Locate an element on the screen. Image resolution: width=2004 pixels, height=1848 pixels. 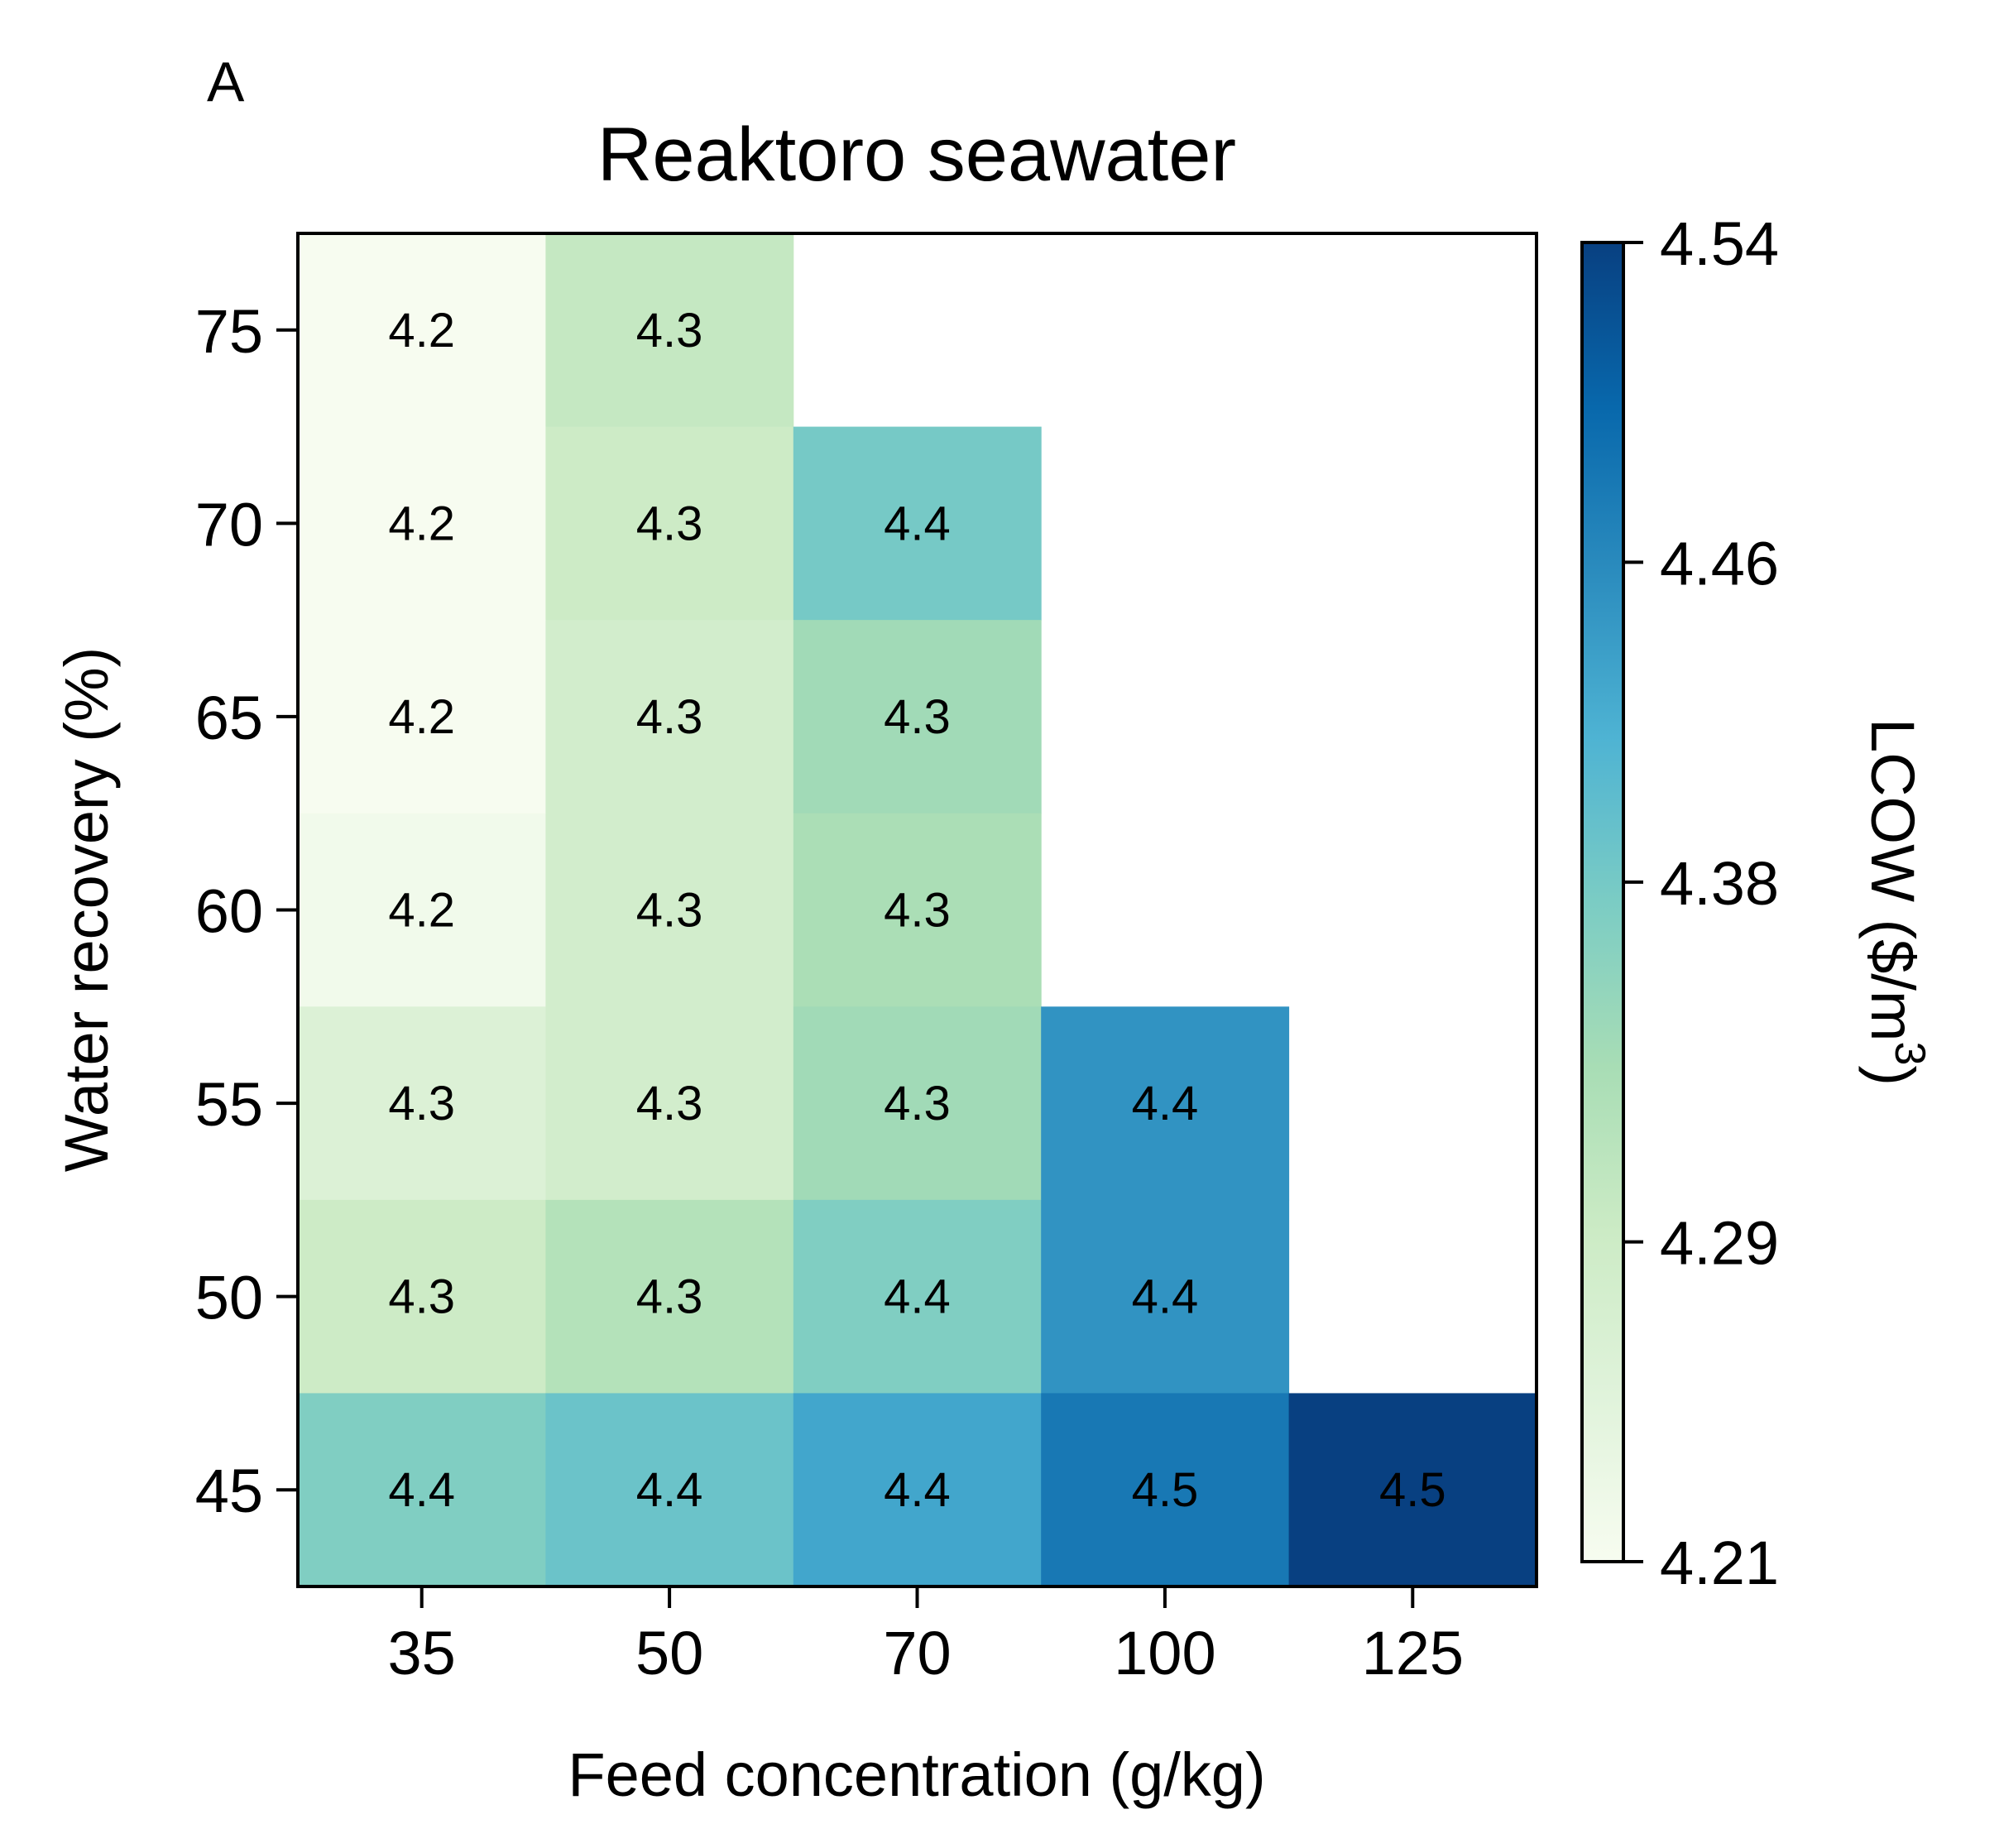
y-axis: 75 70 65 60 55 50 45 is located at coordinates (246, 911).